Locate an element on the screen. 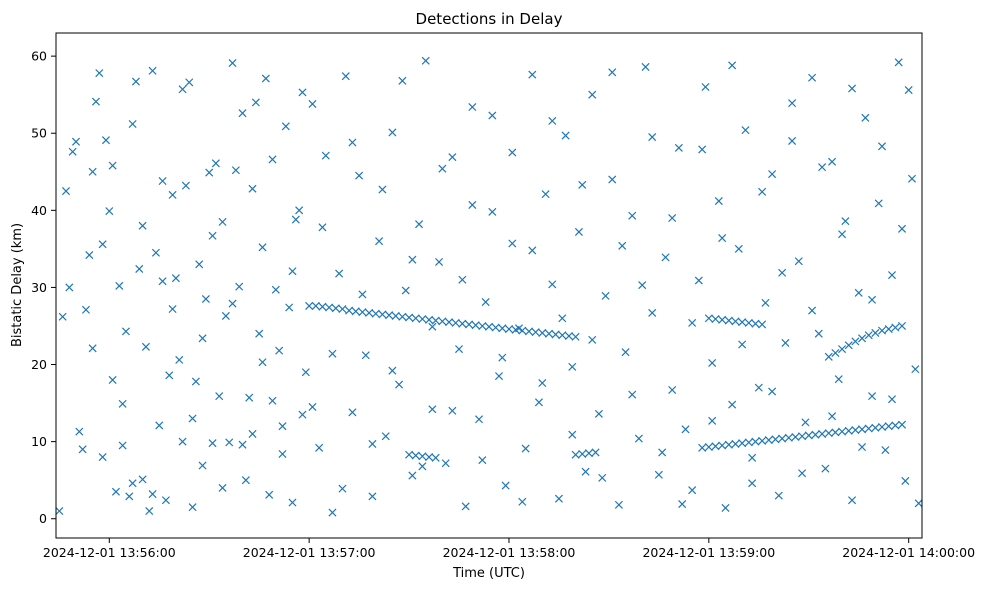 The width and height of the screenshot is (988, 590). y-tick-label: 40 is located at coordinates (39, 210).